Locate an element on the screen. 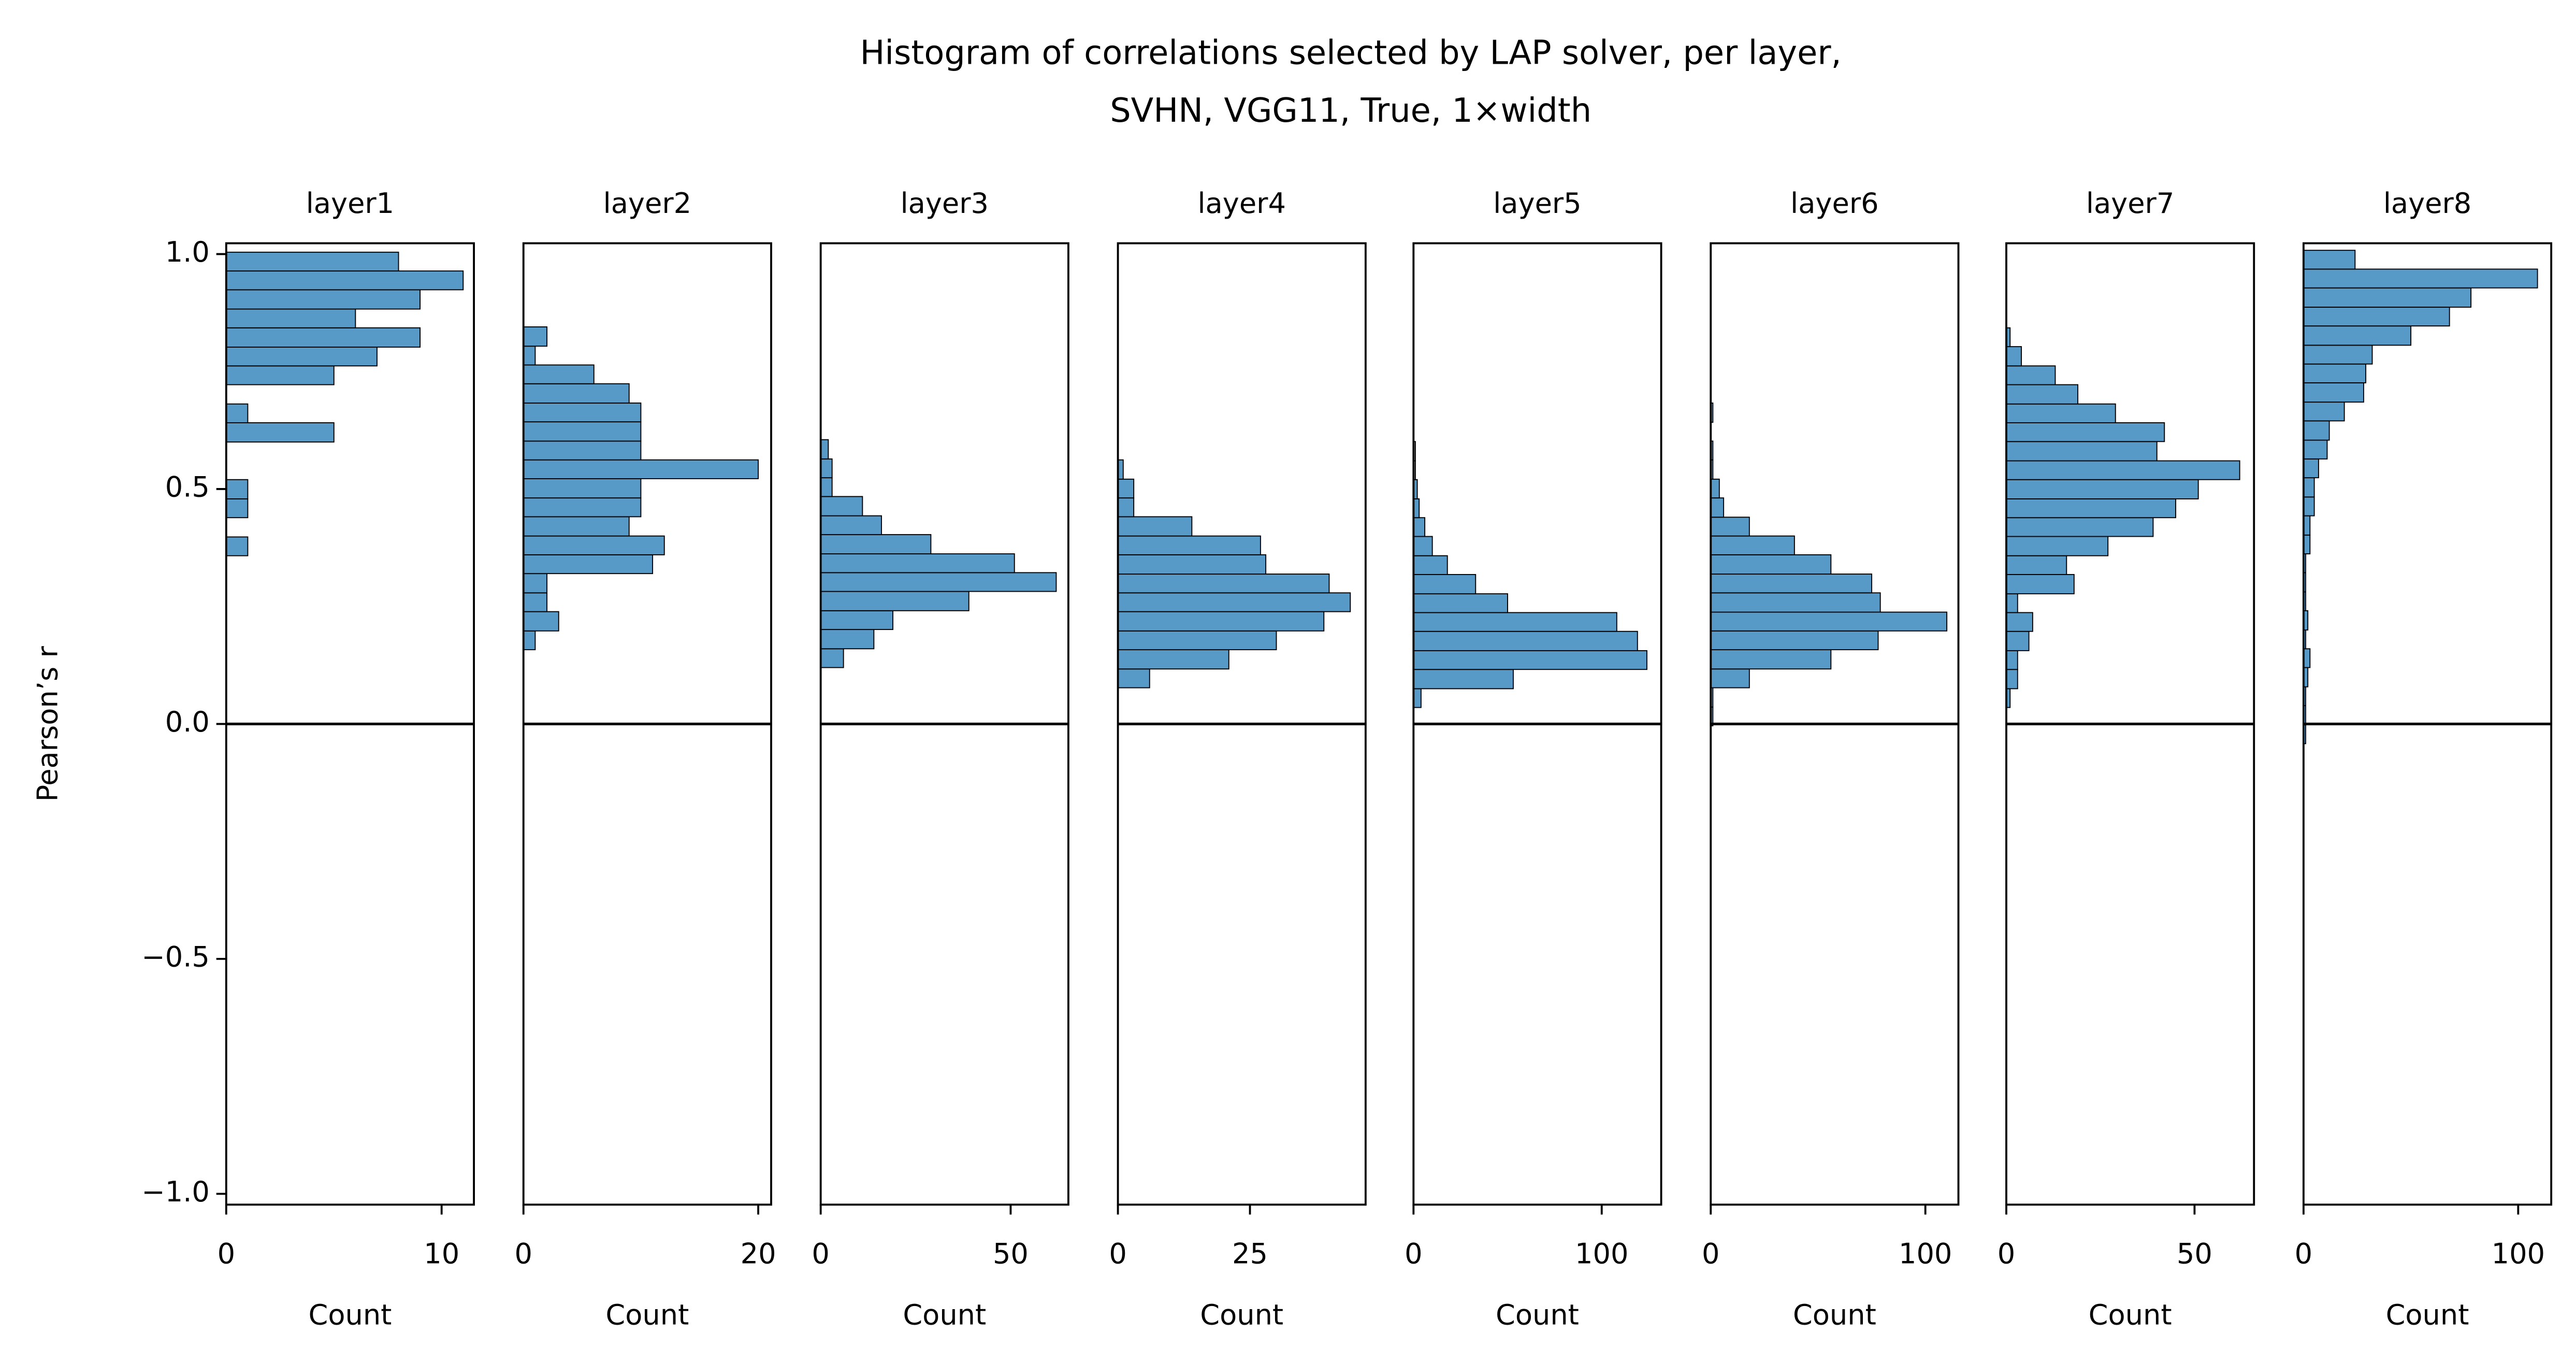 The width and height of the screenshot is (2576, 1362). x-tick-label: 100 is located at coordinates (1601, 1254).